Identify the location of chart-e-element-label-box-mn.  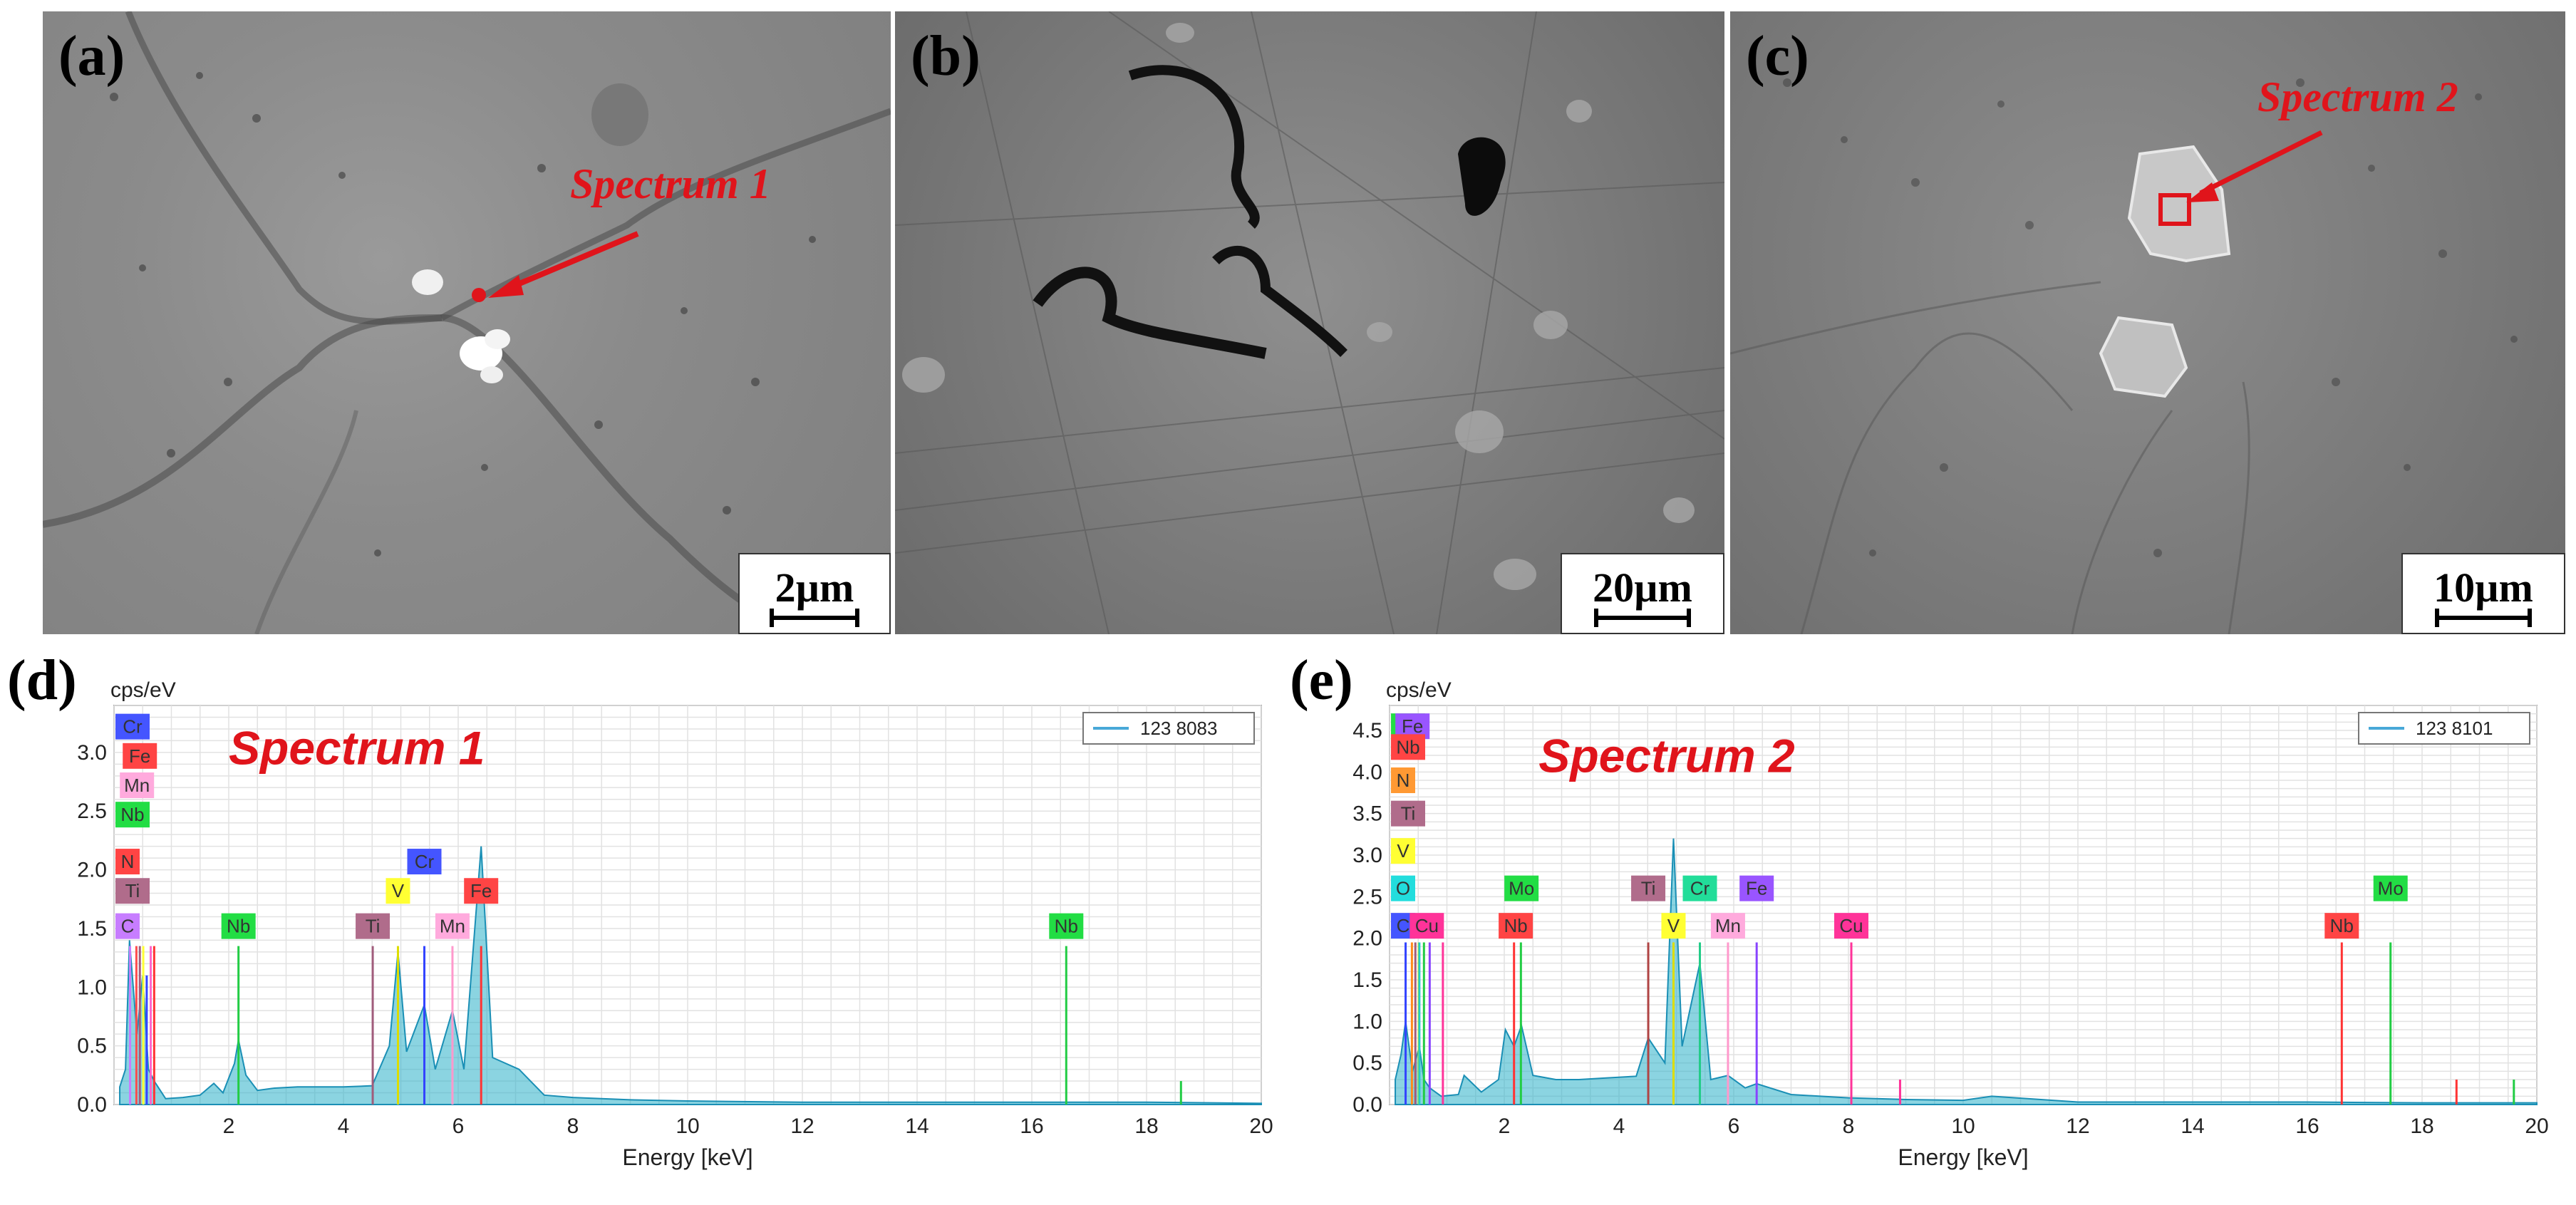
(1728, 926).